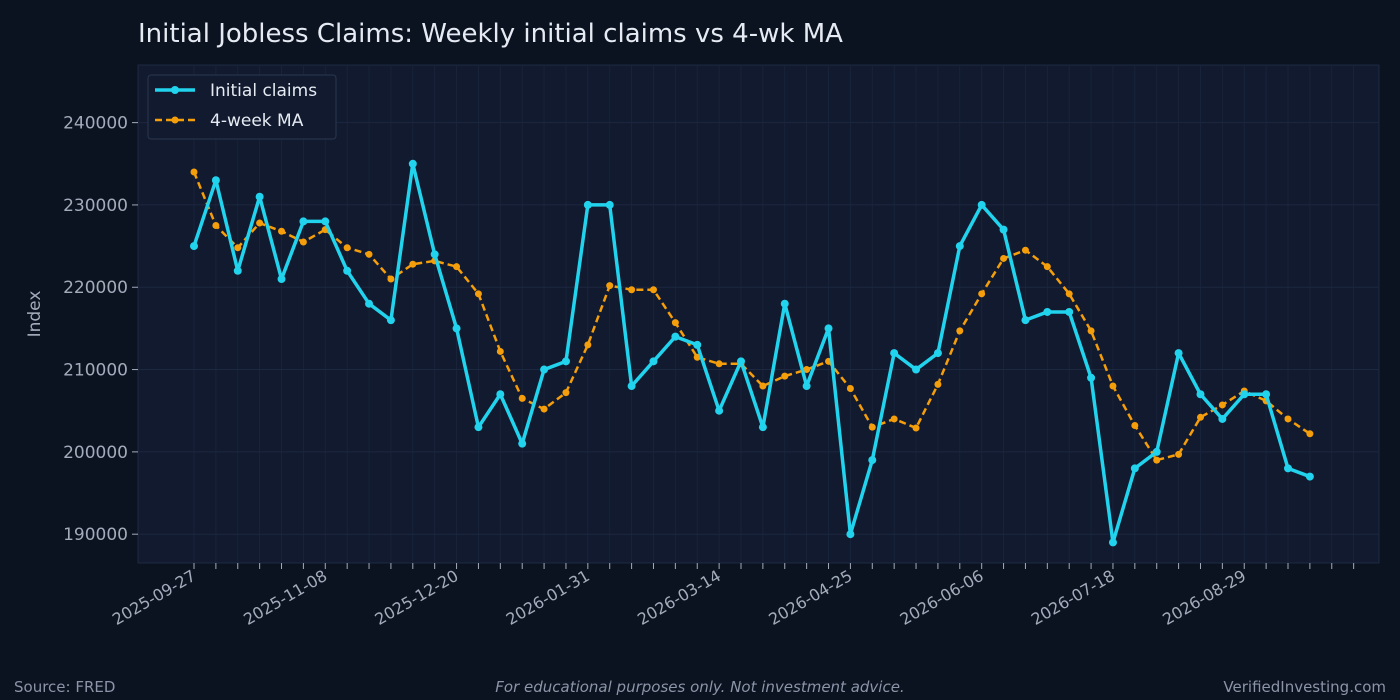 This screenshot has width=1400, height=700. What do you see at coordinates (95, 288) in the screenshot?
I see `y-tick-label: 220000` at bounding box center [95, 288].